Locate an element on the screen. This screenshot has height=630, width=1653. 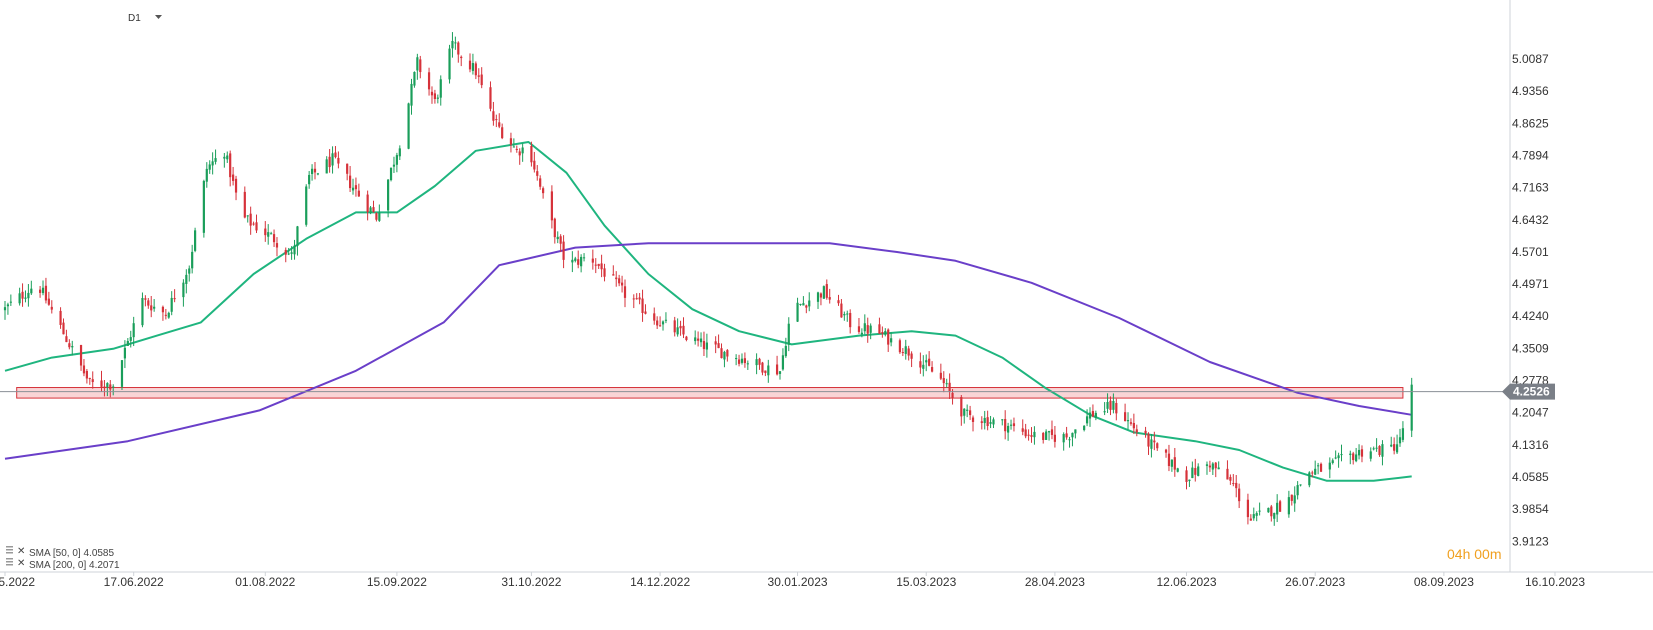
timeframe-selector: D1 is located at coordinates (145, 18).